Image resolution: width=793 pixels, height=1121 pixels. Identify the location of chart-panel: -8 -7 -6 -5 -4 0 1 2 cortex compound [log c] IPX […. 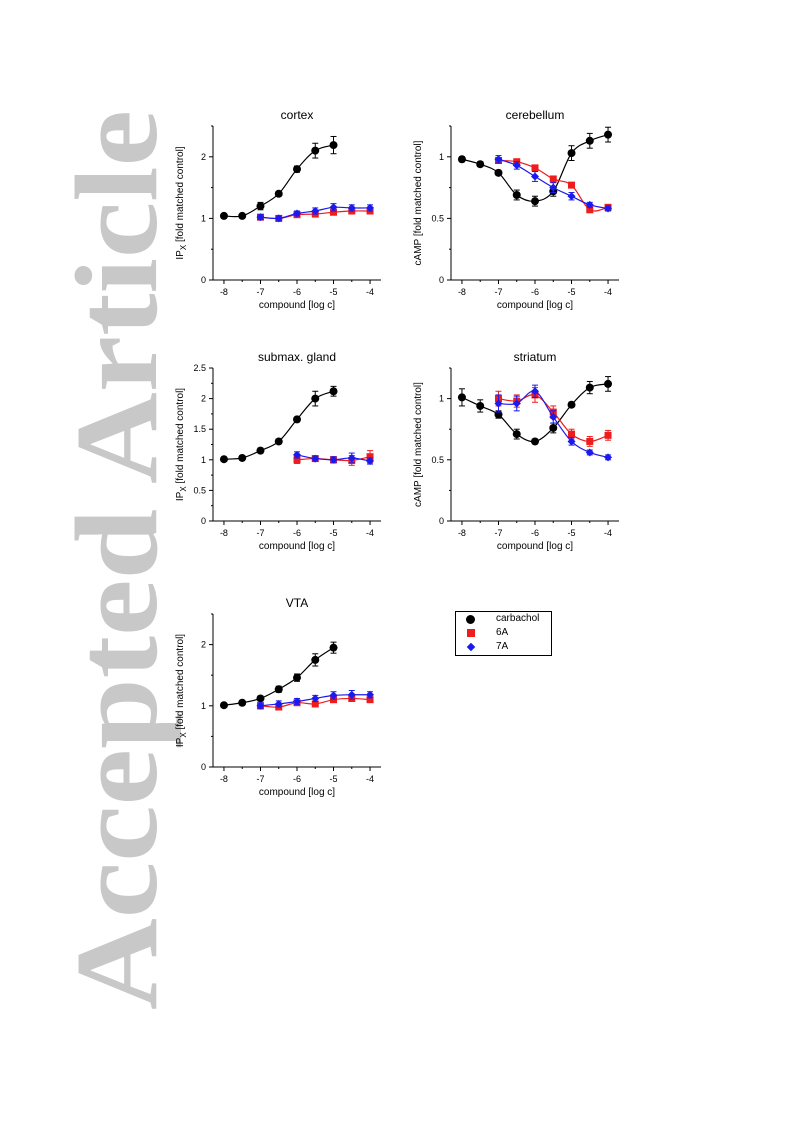
(278, 209).